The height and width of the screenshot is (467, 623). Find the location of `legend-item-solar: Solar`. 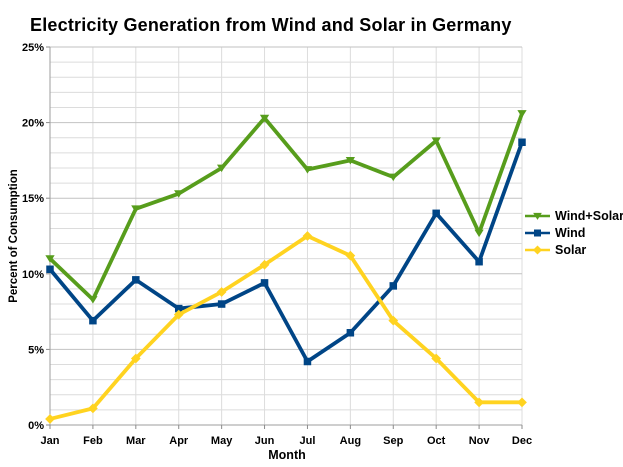

legend-item-solar: Solar is located at coordinates (573, 250).